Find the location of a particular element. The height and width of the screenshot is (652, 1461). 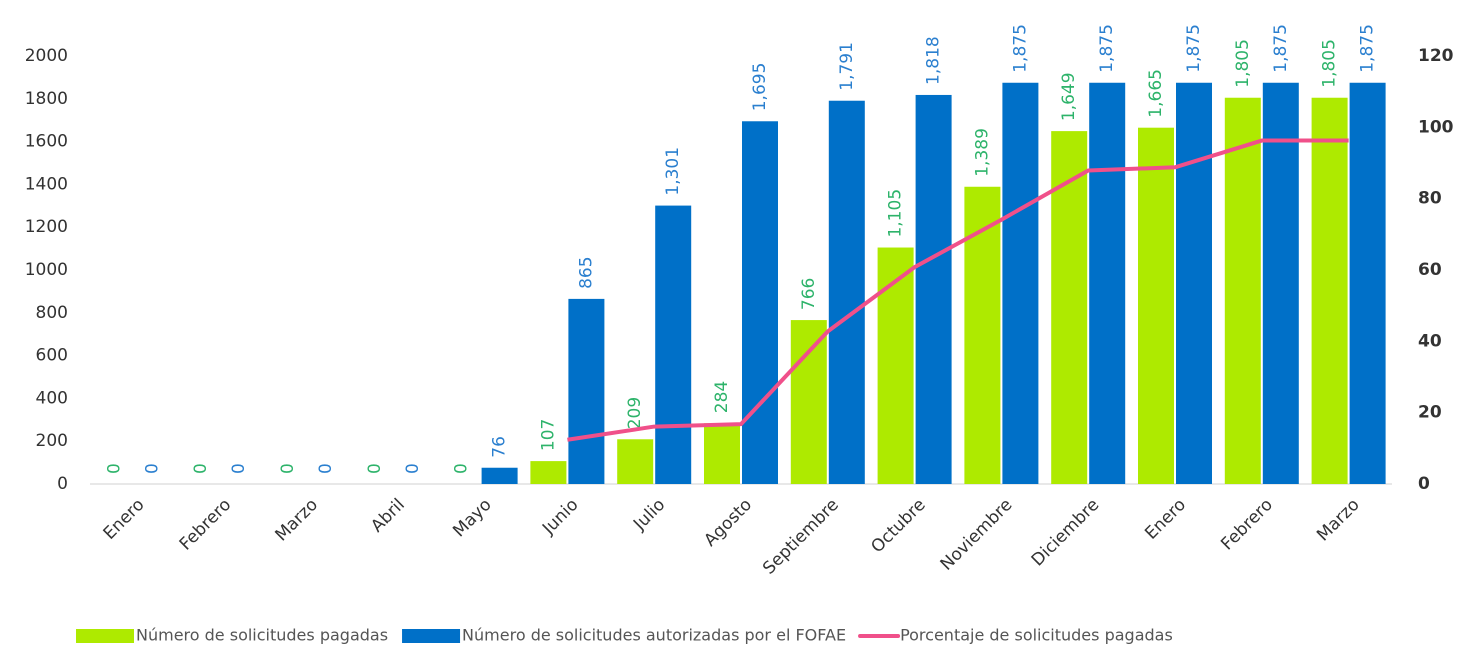

y2-tick-label: 60 is located at coordinates (1430, 270).